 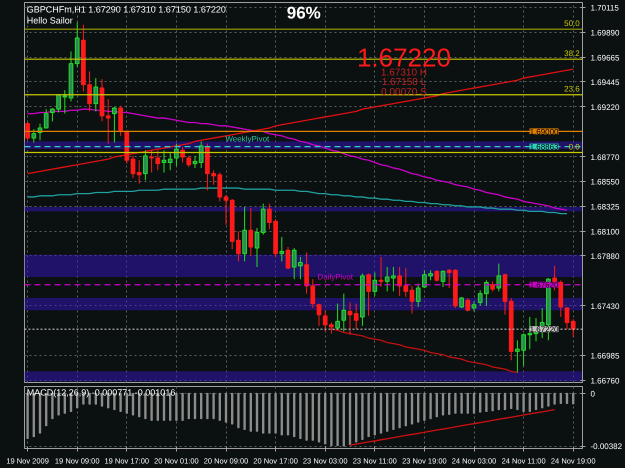 What do you see at coordinates (303, 13) in the screenshot?
I see `annotation: 96%` at bounding box center [303, 13].